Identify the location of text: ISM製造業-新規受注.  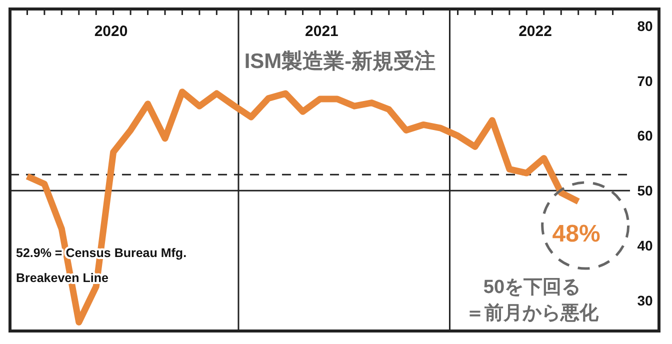
(340, 61).